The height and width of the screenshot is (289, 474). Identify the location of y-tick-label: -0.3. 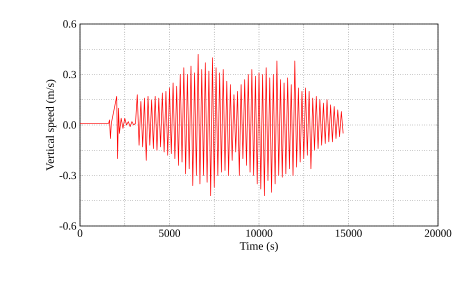
(68, 176).